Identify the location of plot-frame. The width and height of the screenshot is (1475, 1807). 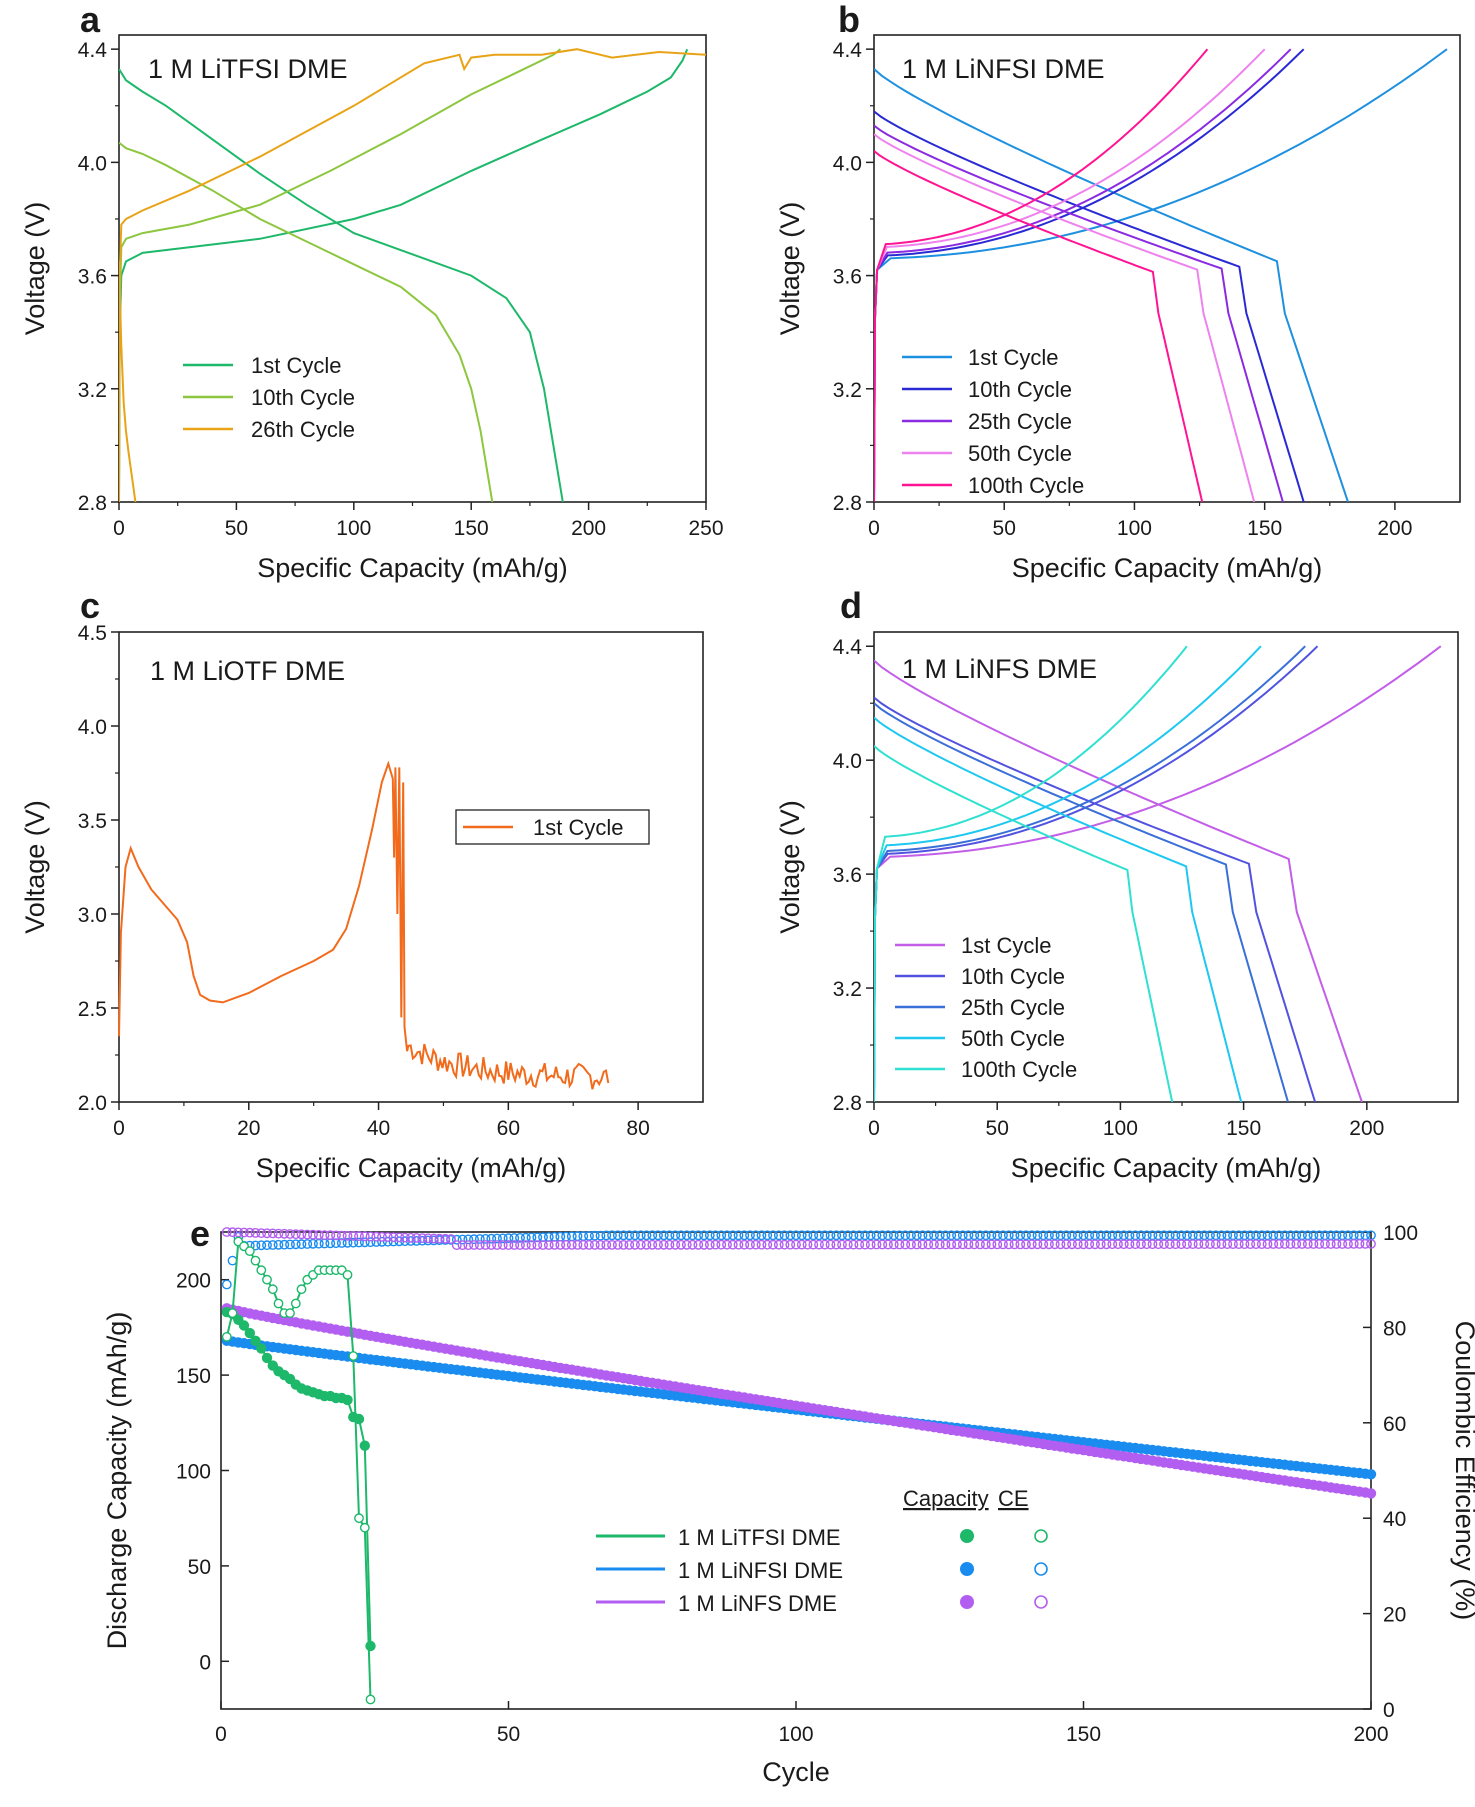
(1166, 867).